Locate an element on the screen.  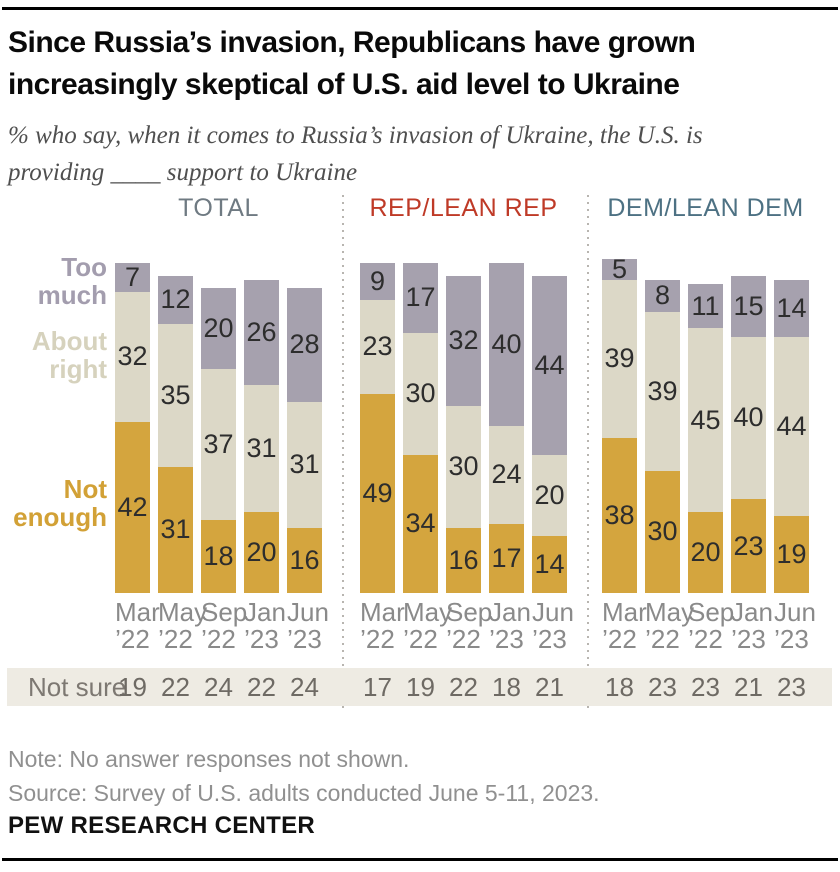
stacked-bar: 32 30 16 is located at coordinates (463, 434).